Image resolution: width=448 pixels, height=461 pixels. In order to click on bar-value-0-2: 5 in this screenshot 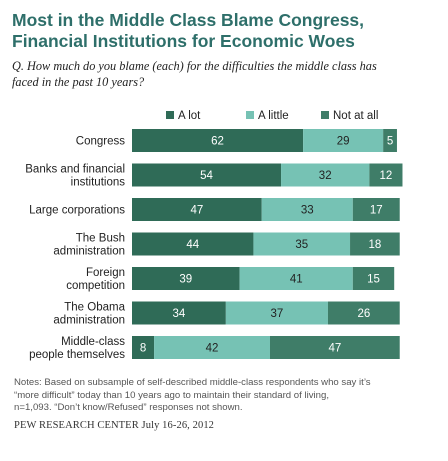, I will do `click(390, 142)`.